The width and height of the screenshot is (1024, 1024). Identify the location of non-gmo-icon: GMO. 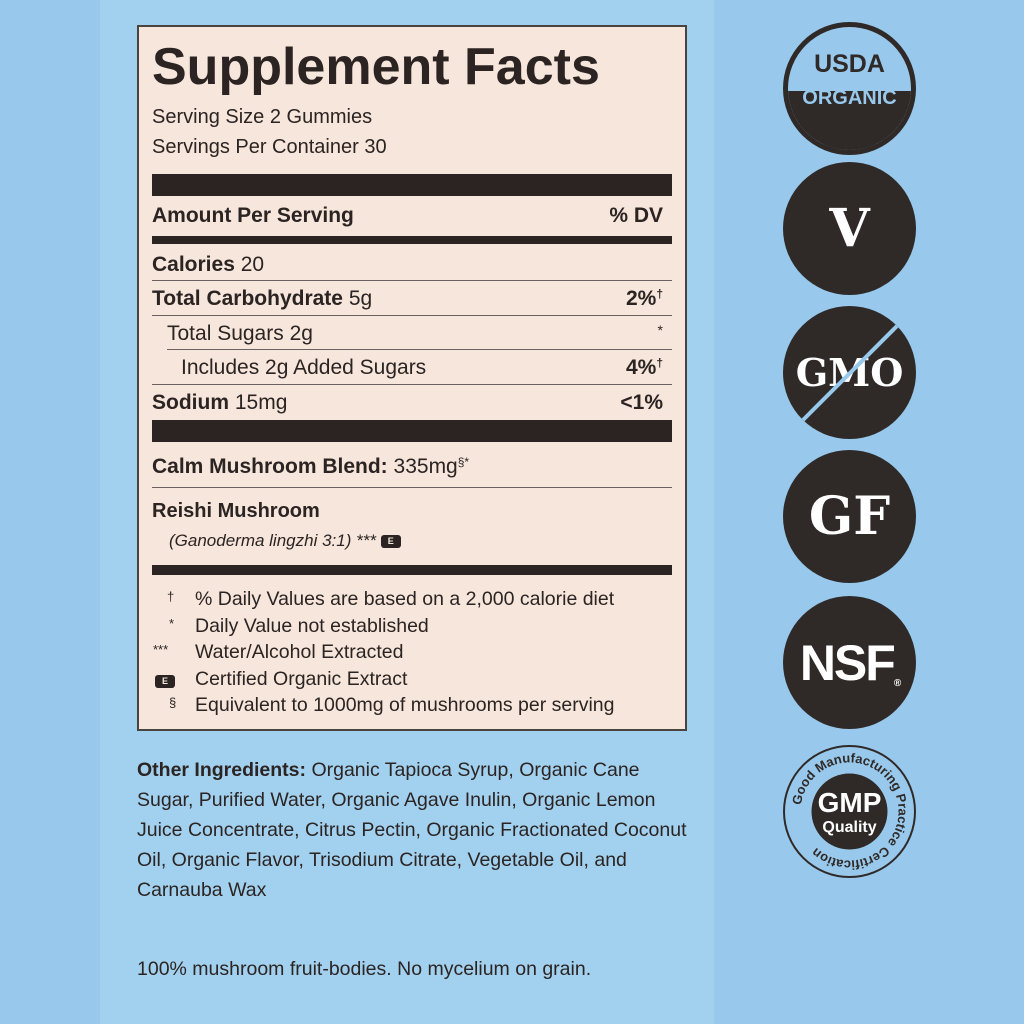
(849, 372).